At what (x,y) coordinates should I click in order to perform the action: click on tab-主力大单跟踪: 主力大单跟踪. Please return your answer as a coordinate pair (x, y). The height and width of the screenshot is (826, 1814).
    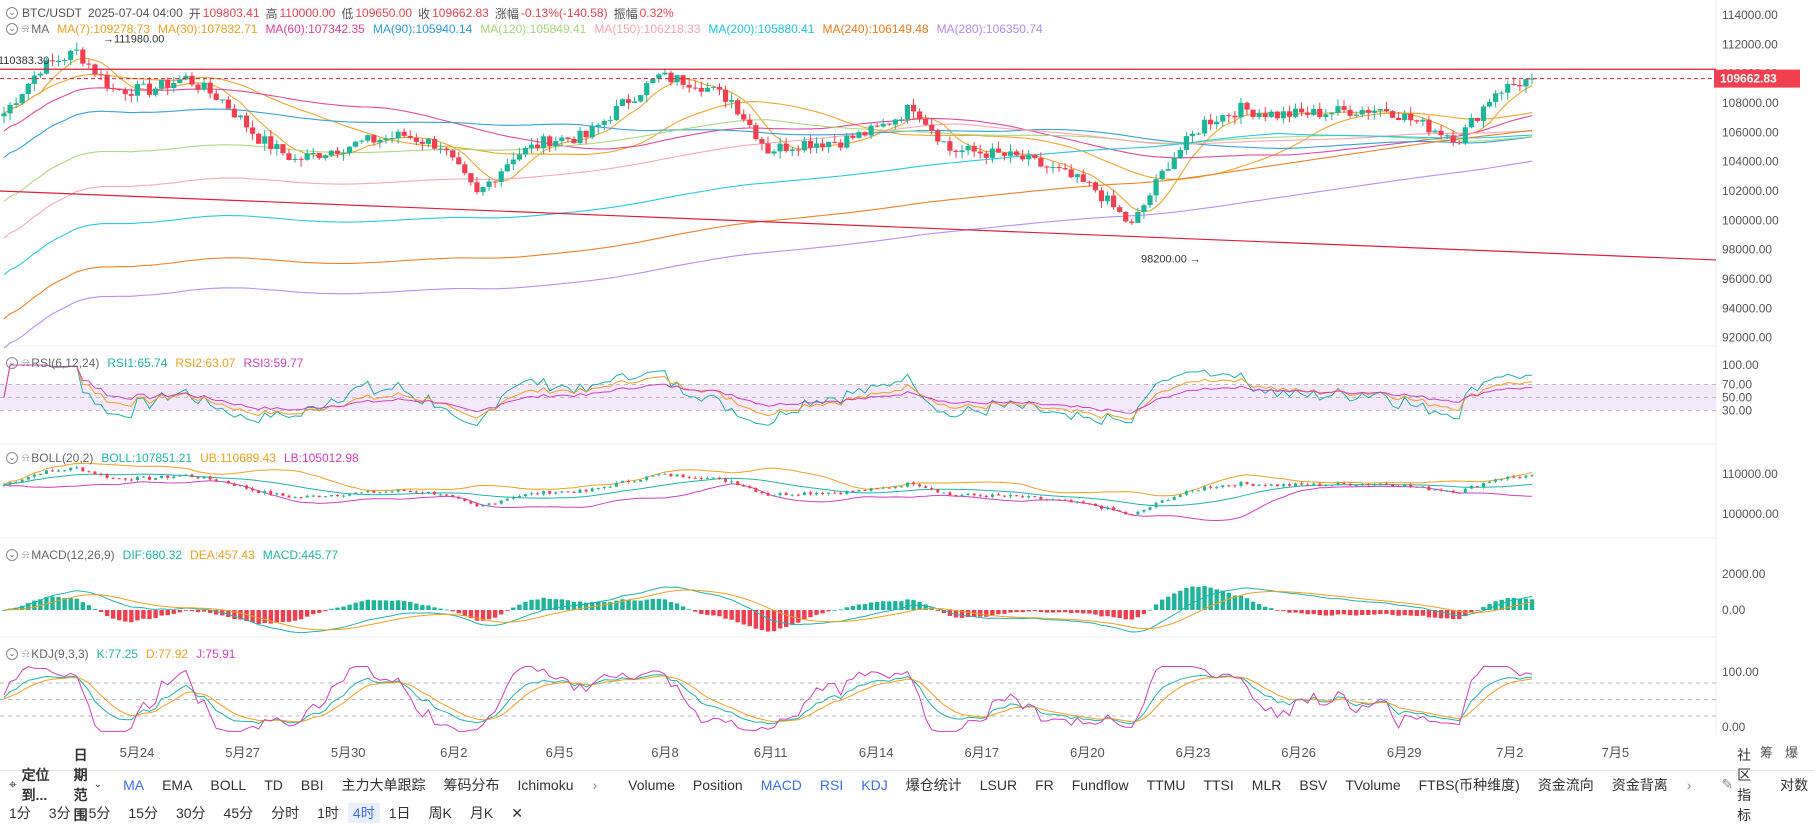
    Looking at the image, I should click on (383, 784).